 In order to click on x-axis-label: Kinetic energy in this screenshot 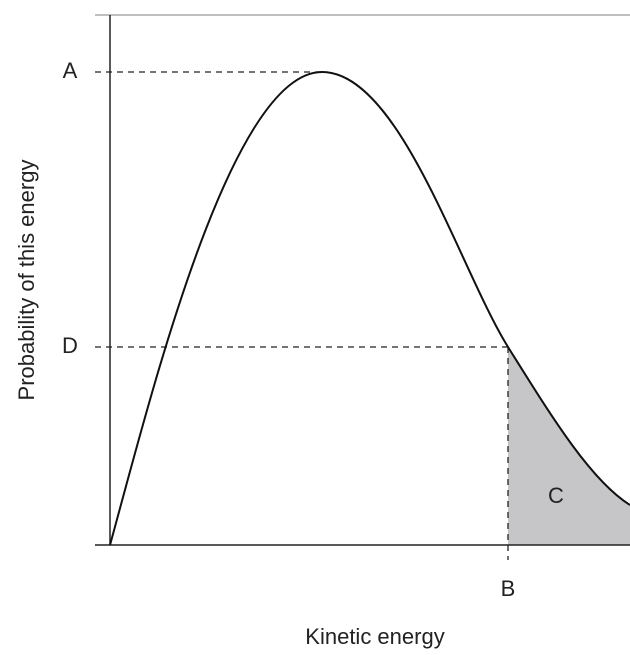, I will do `click(374, 636)`.